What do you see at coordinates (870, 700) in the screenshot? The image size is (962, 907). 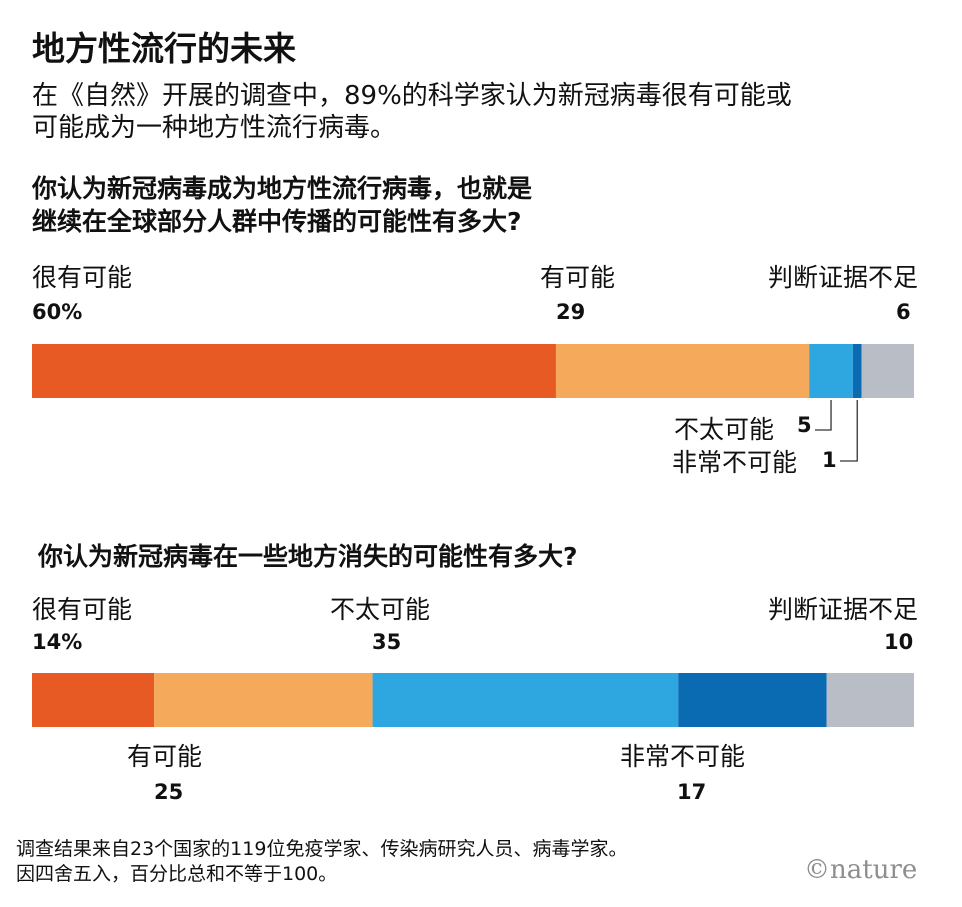 I see `c2-segment-unknown` at bounding box center [870, 700].